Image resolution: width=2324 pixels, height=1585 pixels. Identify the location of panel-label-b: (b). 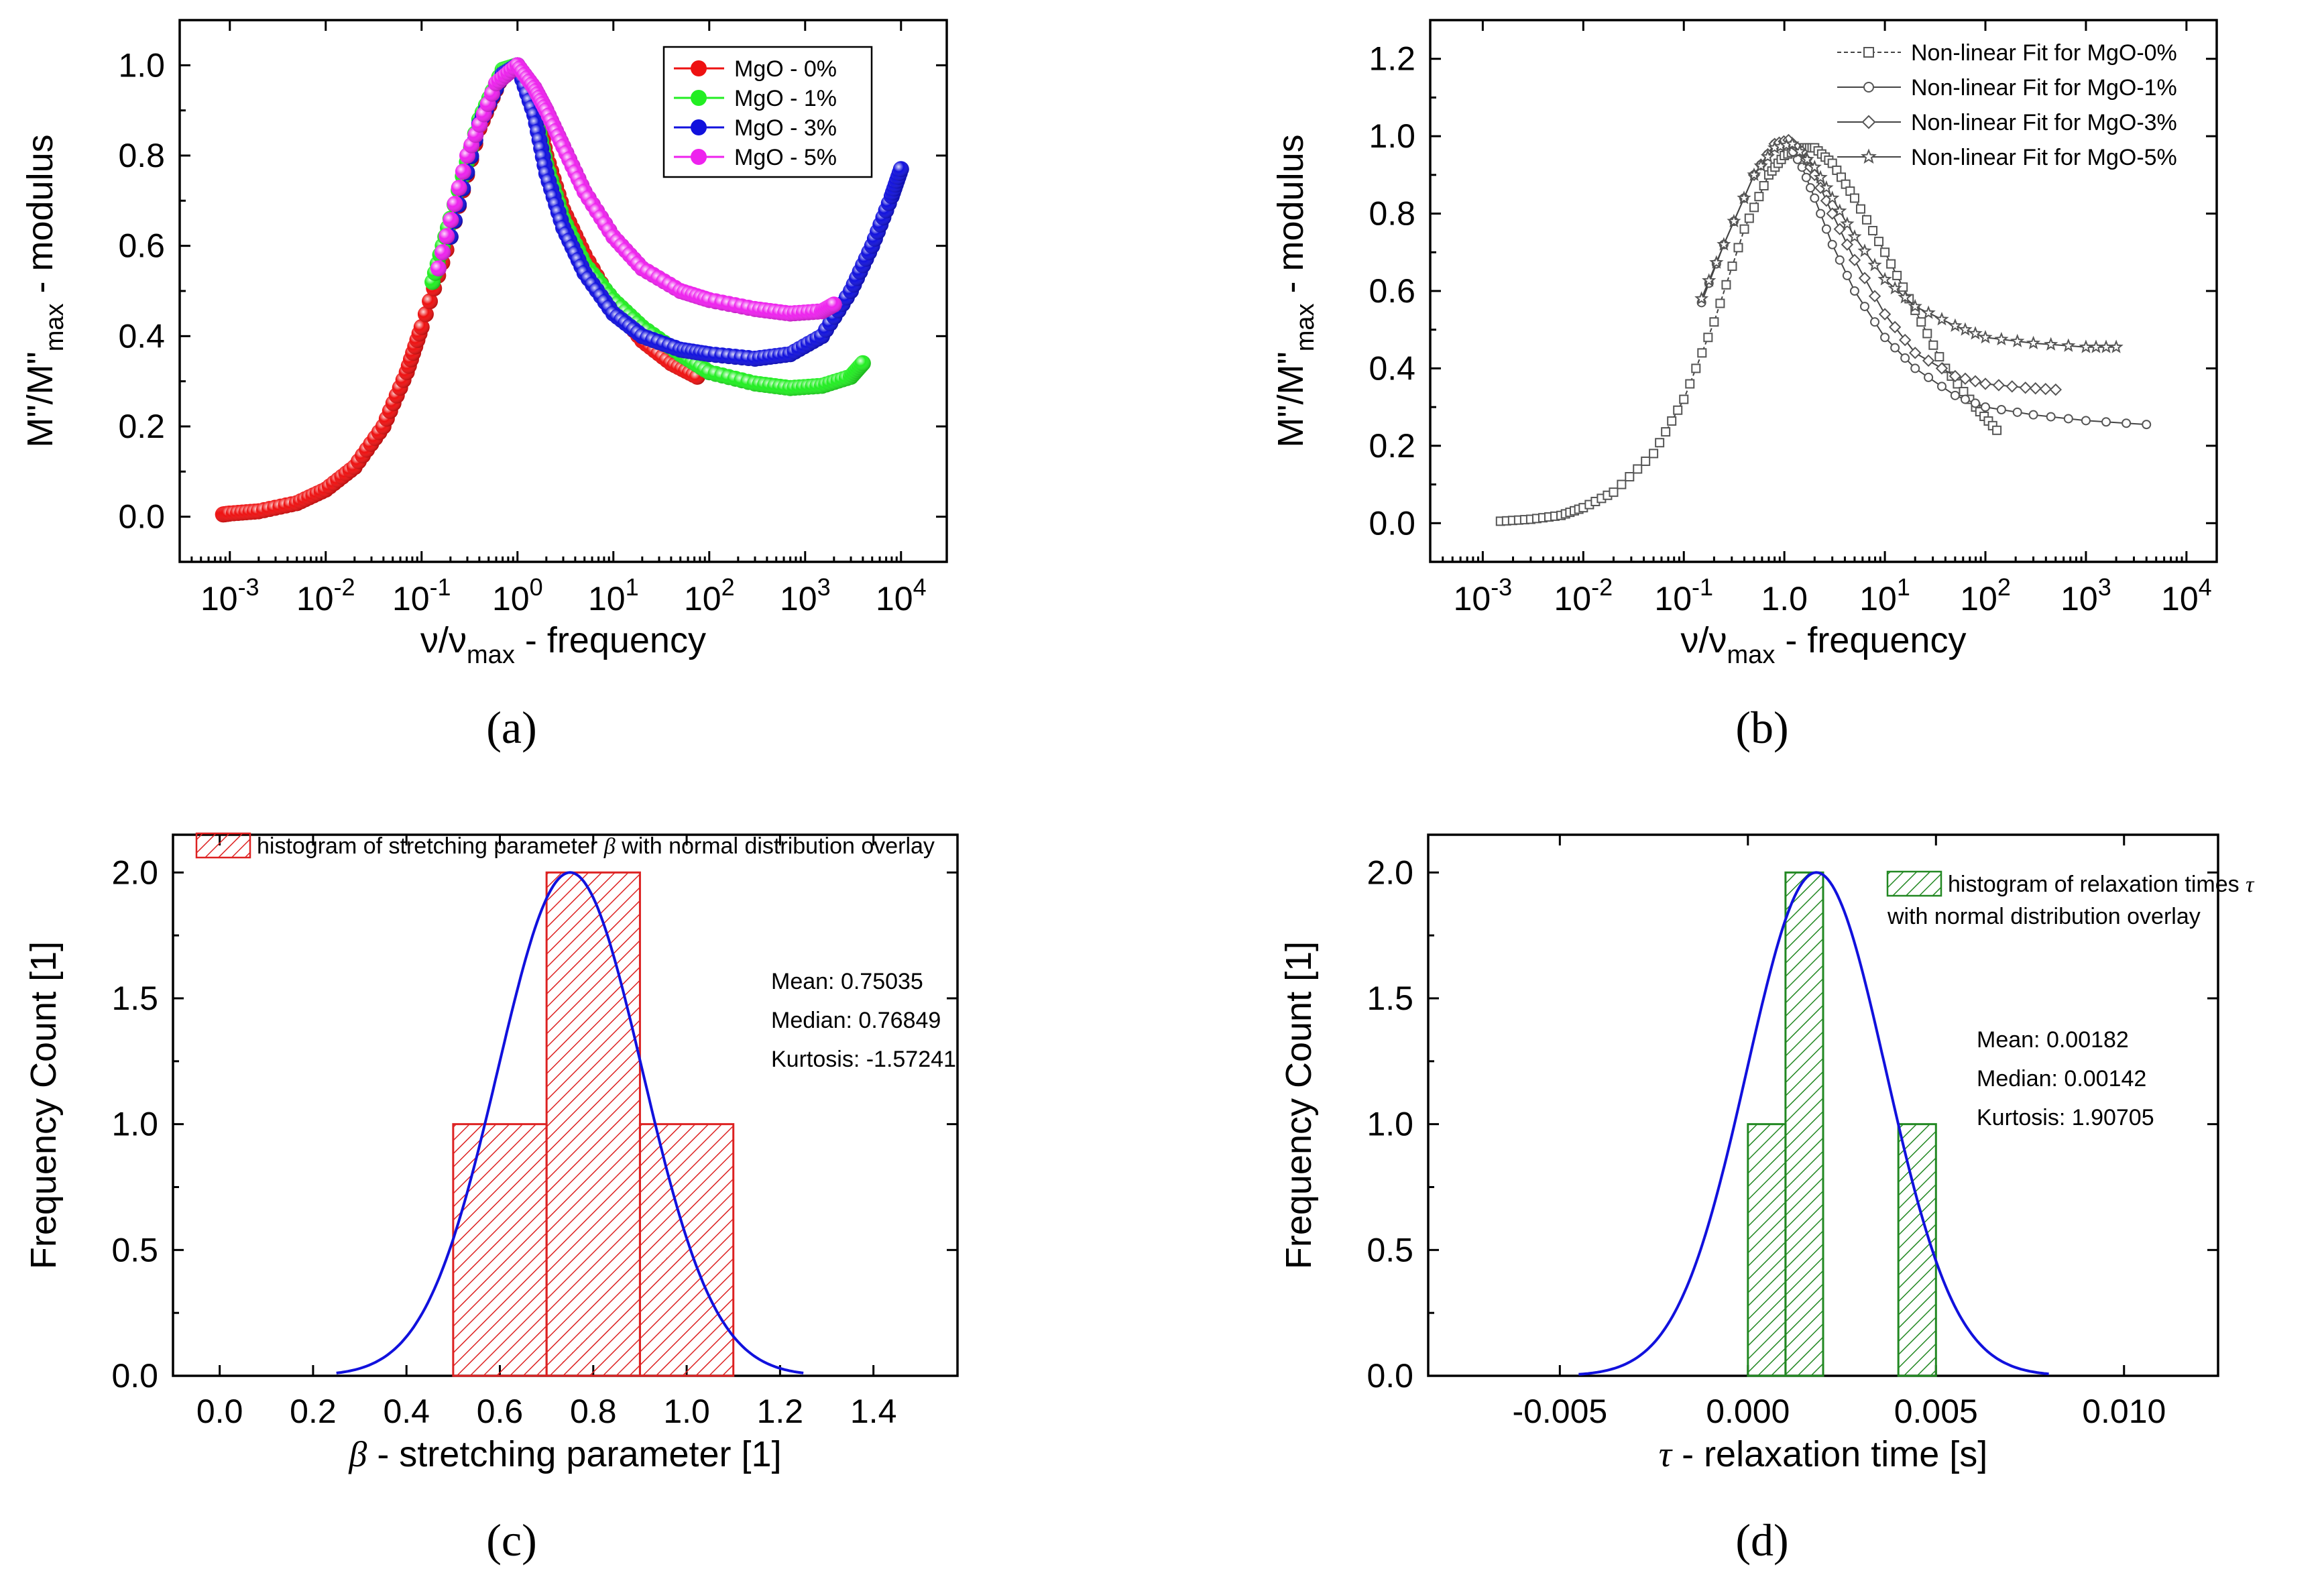
(1761, 727).